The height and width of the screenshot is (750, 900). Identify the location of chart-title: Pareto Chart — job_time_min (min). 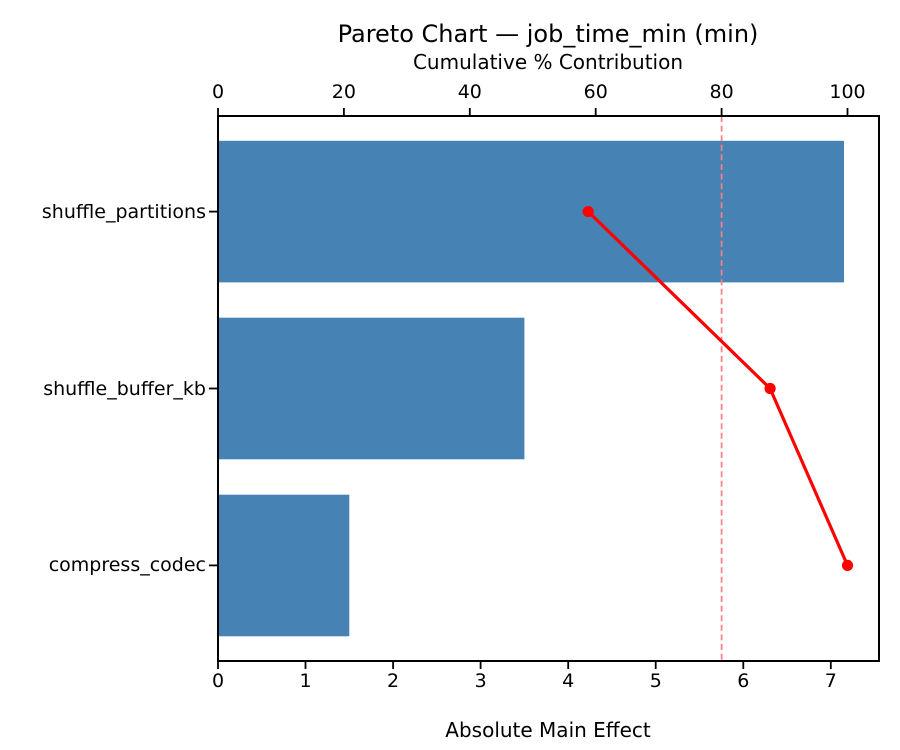
(548, 34).